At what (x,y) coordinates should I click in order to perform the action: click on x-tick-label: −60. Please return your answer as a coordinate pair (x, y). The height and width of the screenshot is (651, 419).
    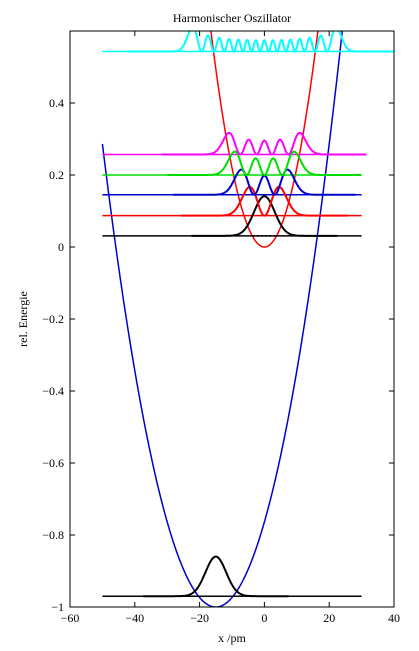
    Looking at the image, I should click on (70, 618).